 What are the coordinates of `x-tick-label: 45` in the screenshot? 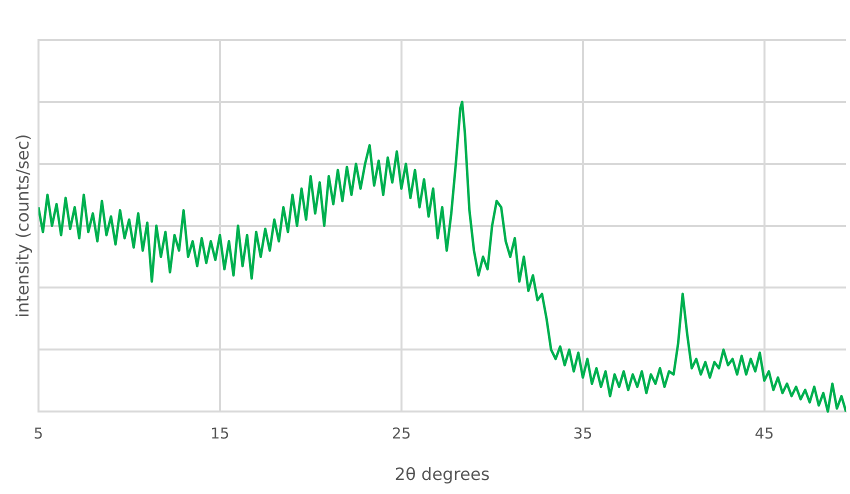 It's located at (764, 433).